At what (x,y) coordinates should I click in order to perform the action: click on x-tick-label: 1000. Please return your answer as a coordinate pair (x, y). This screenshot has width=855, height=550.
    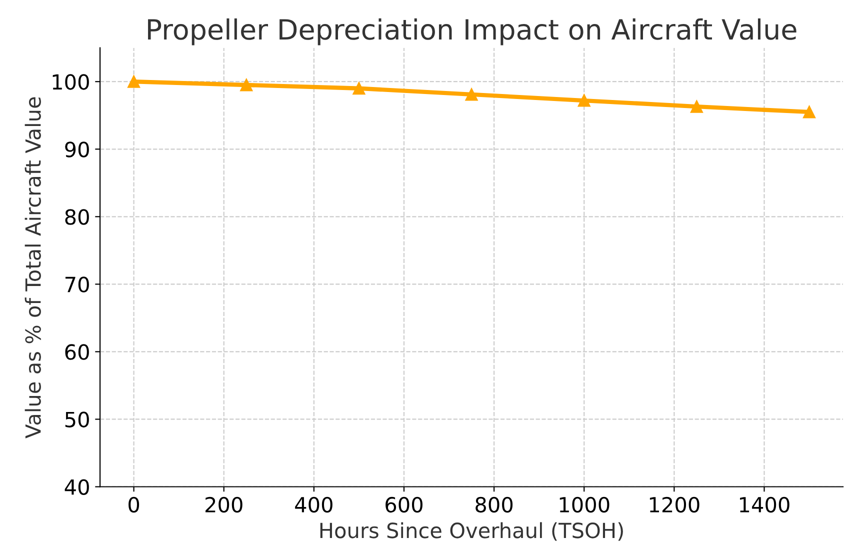
    Looking at the image, I should click on (585, 504).